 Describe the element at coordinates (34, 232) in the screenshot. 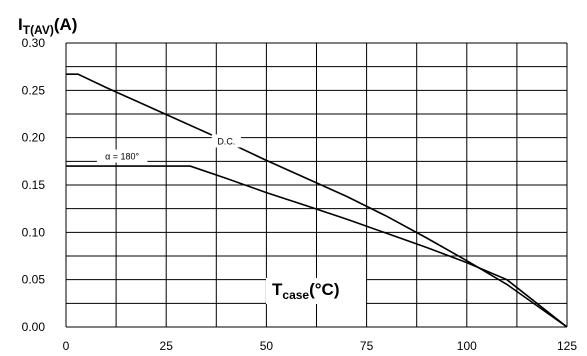

I see `y-tick-label: 0.10` at that location.